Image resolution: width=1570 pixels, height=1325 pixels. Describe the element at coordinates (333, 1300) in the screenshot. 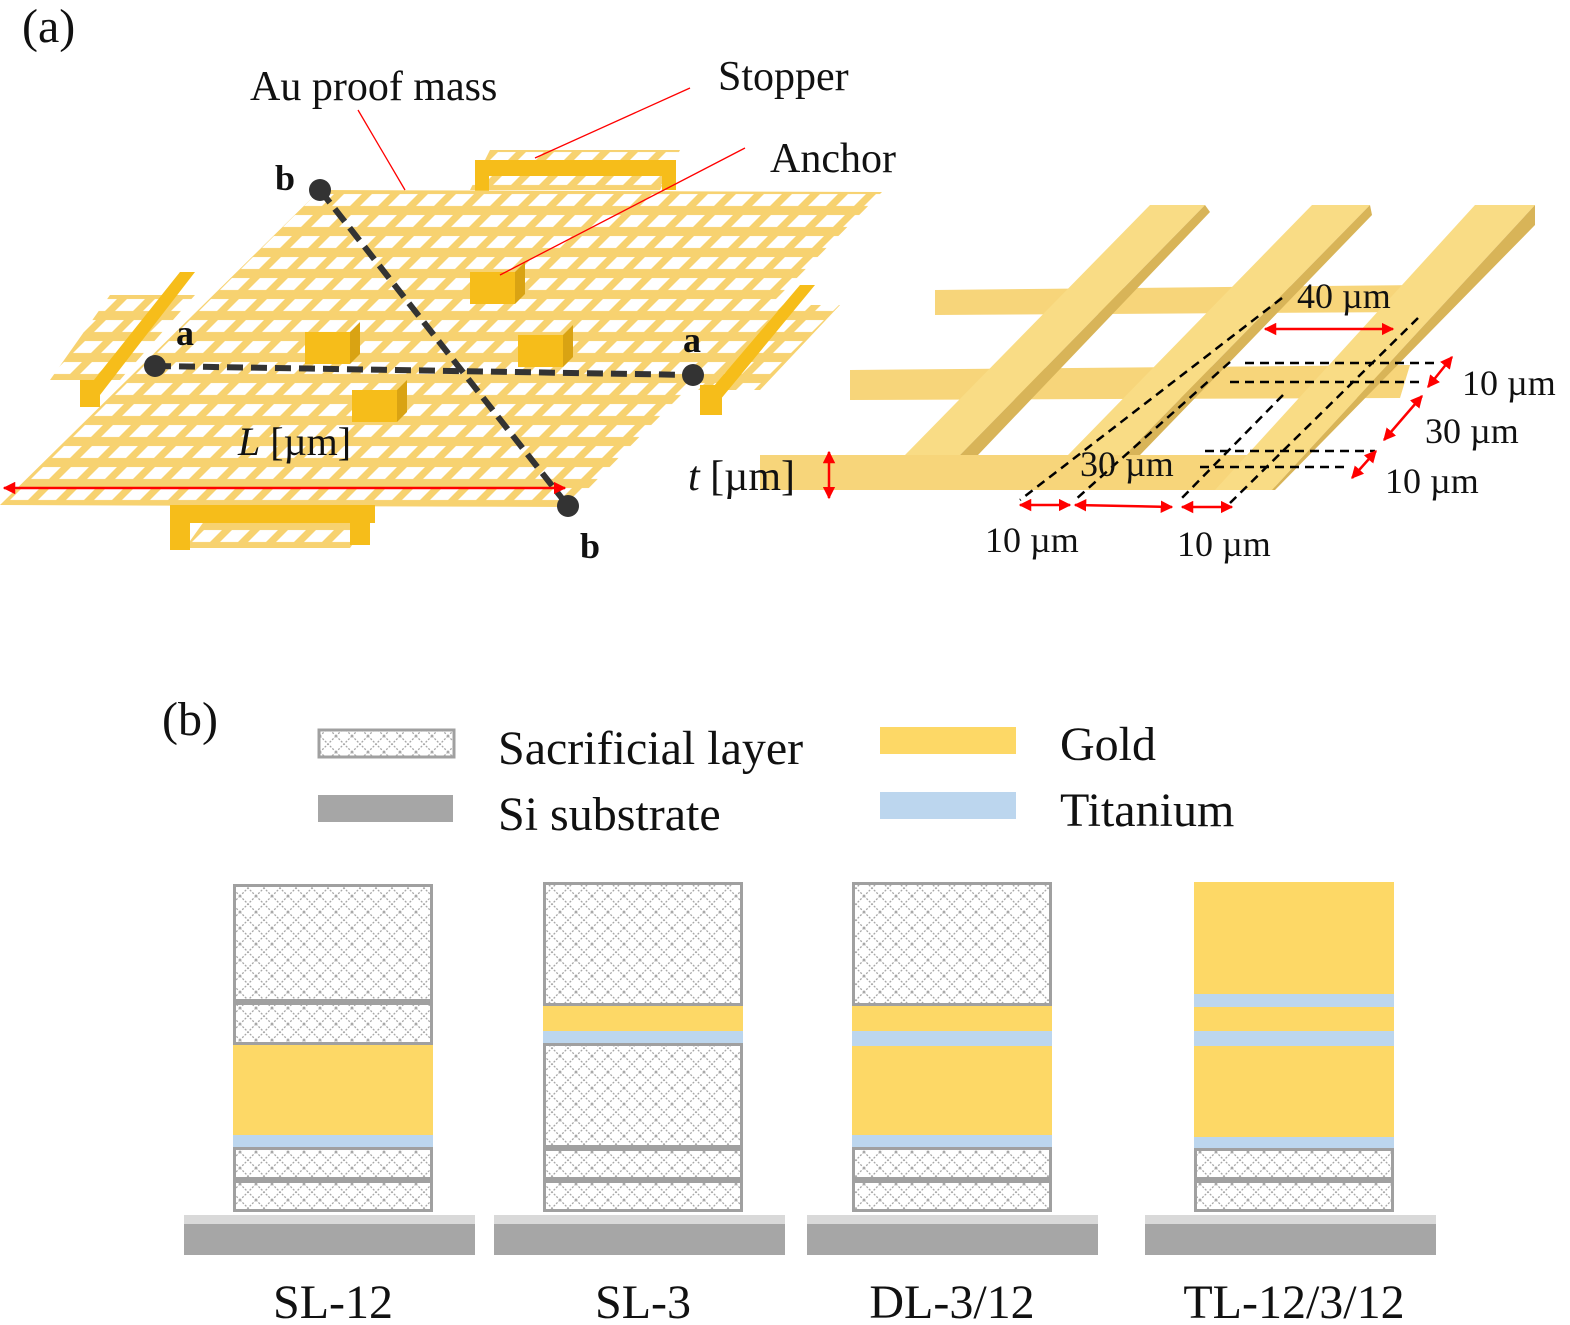

I see `stack-label: SL-12` at that location.